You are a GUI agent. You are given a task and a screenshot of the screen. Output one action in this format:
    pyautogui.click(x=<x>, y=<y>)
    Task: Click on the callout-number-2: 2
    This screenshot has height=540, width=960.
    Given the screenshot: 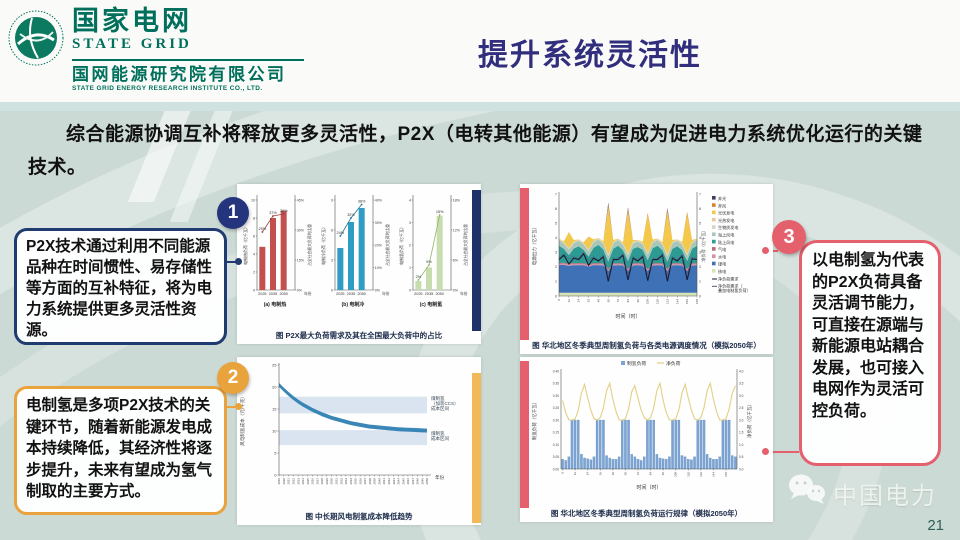 What is the action you would take?
    pyautogui.click(x=233, y=378)
    